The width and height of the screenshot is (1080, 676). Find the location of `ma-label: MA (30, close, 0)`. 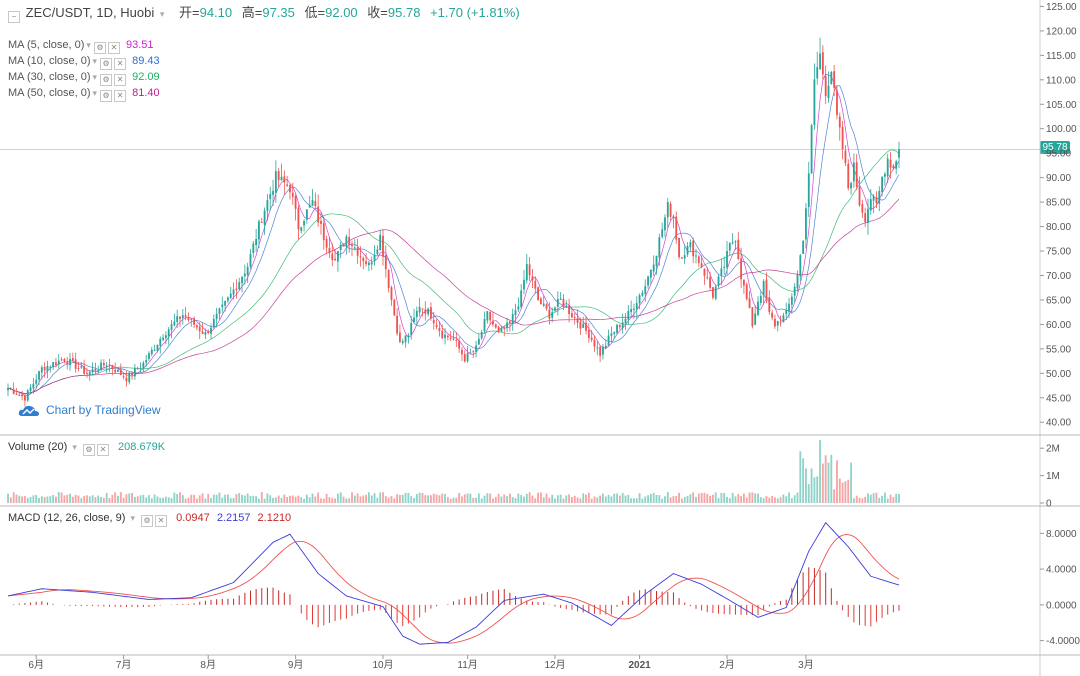

ma-label: MA (30, close, 0) is located at coordinates (49, 77).